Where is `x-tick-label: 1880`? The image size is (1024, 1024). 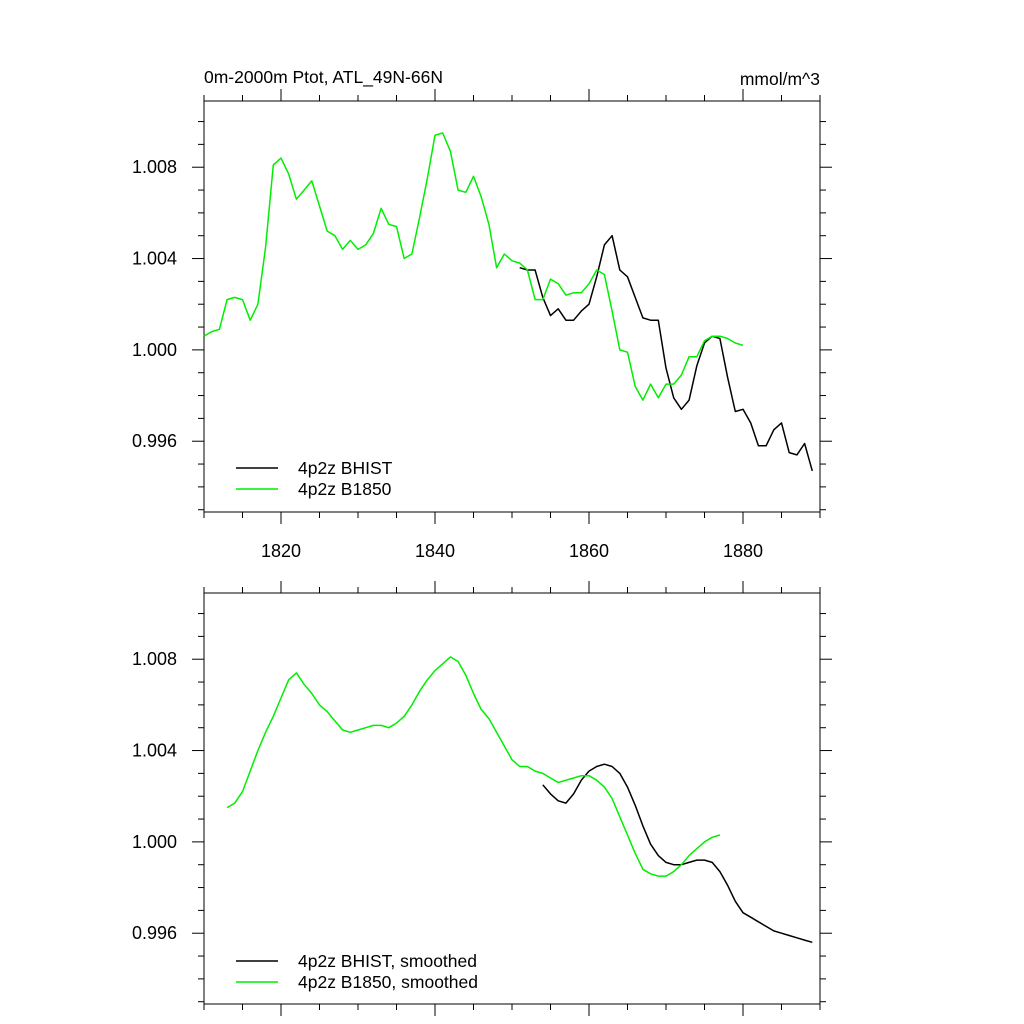
x-tick-label: 1880 is located at coordinates (743, 551).